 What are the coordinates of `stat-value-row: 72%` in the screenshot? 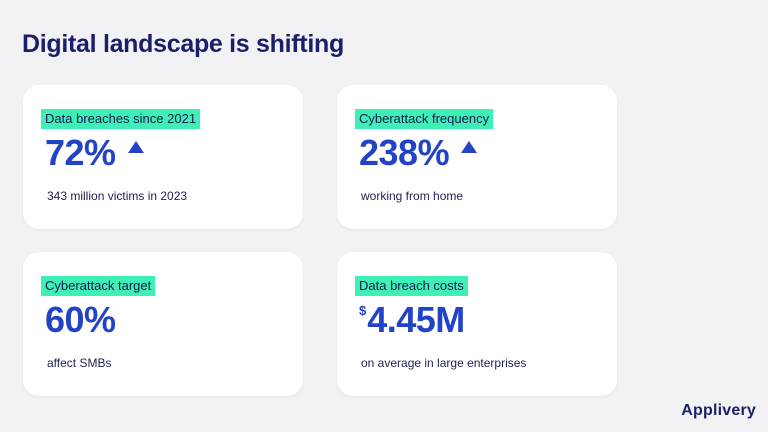 It's located at (94, 153).